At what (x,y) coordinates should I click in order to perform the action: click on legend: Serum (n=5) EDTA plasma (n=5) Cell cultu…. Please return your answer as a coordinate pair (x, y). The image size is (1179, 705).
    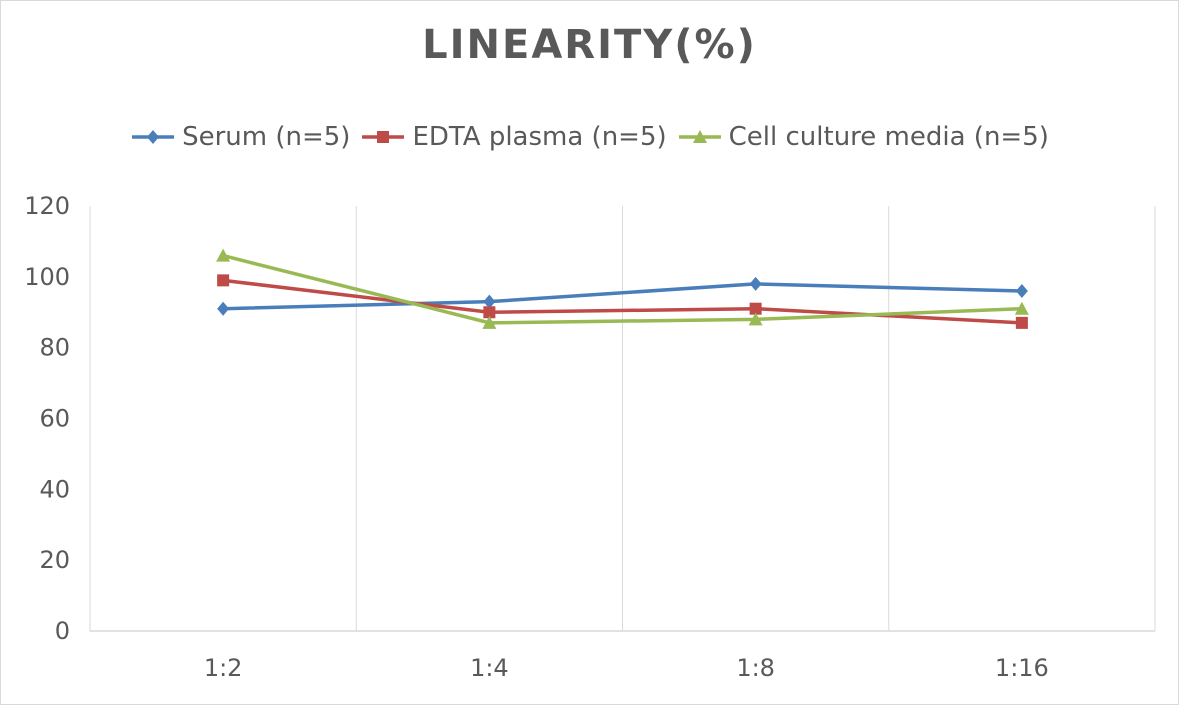
    Looking at the image, I should click on (589, 137).